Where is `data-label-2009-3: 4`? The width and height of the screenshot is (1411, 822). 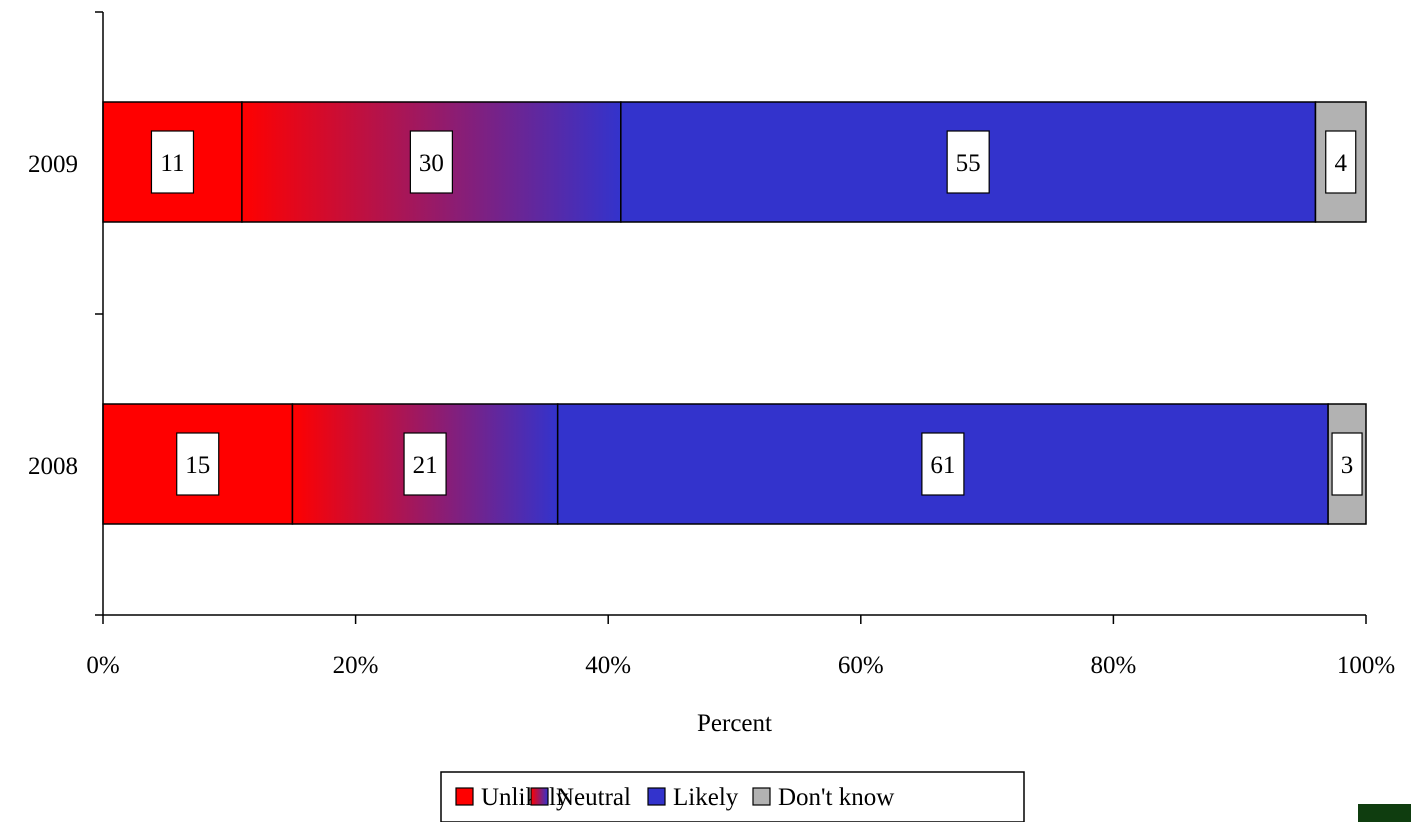
data-label-2009-3: 4 is located at coordinates (1340, 163).